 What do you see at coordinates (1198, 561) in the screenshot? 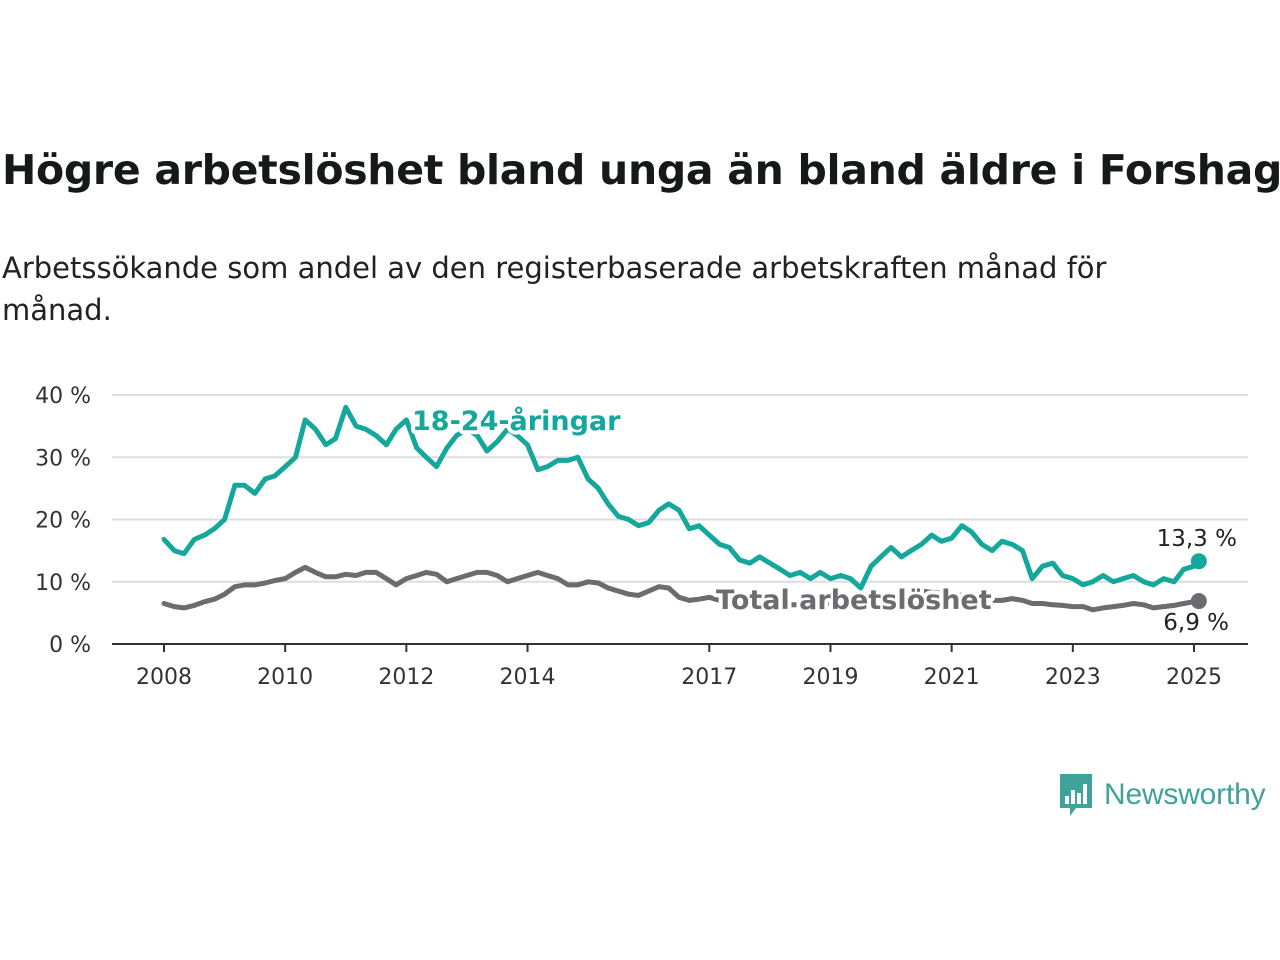
I see `endpoint-dot-youth` at bounding box center [1198, 561].